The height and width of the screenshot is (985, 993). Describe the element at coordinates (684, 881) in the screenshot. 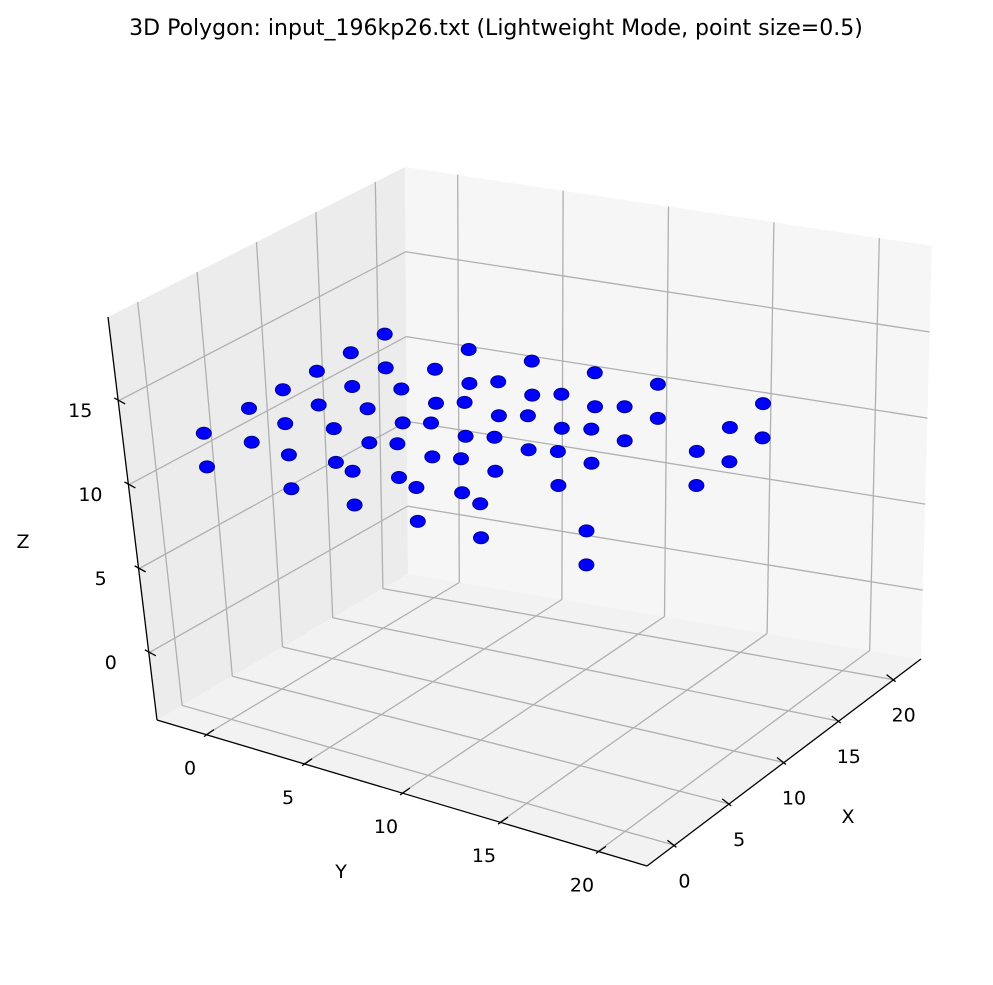

I see `x-tick-label: 0` at that location.